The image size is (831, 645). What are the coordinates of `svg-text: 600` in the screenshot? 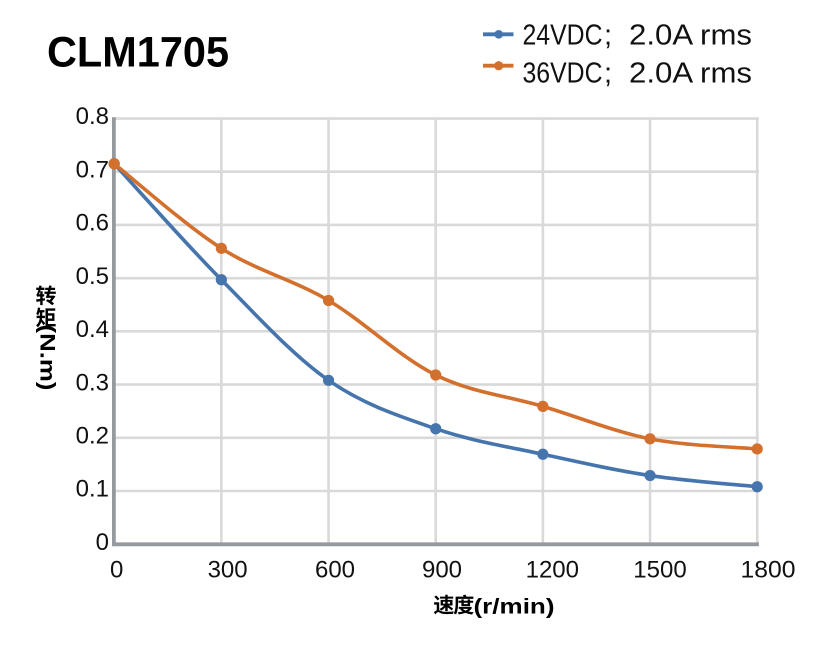 It's located at (335, 570).